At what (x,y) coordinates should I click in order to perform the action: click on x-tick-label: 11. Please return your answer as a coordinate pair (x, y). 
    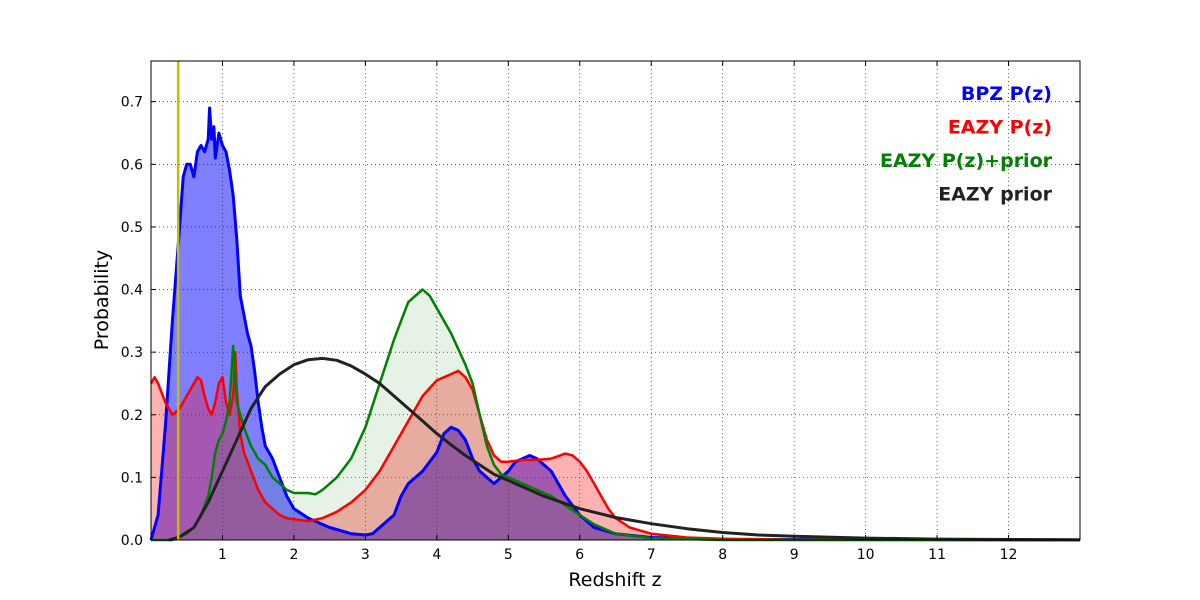
    Looking at the image, I should click on (937, 555).